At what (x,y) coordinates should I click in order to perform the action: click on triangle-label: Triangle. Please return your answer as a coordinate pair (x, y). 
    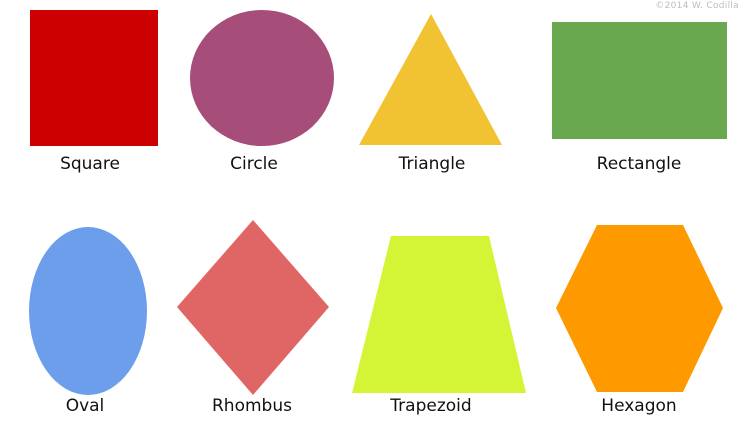
    Looking at the image, I should click on (432, 164).